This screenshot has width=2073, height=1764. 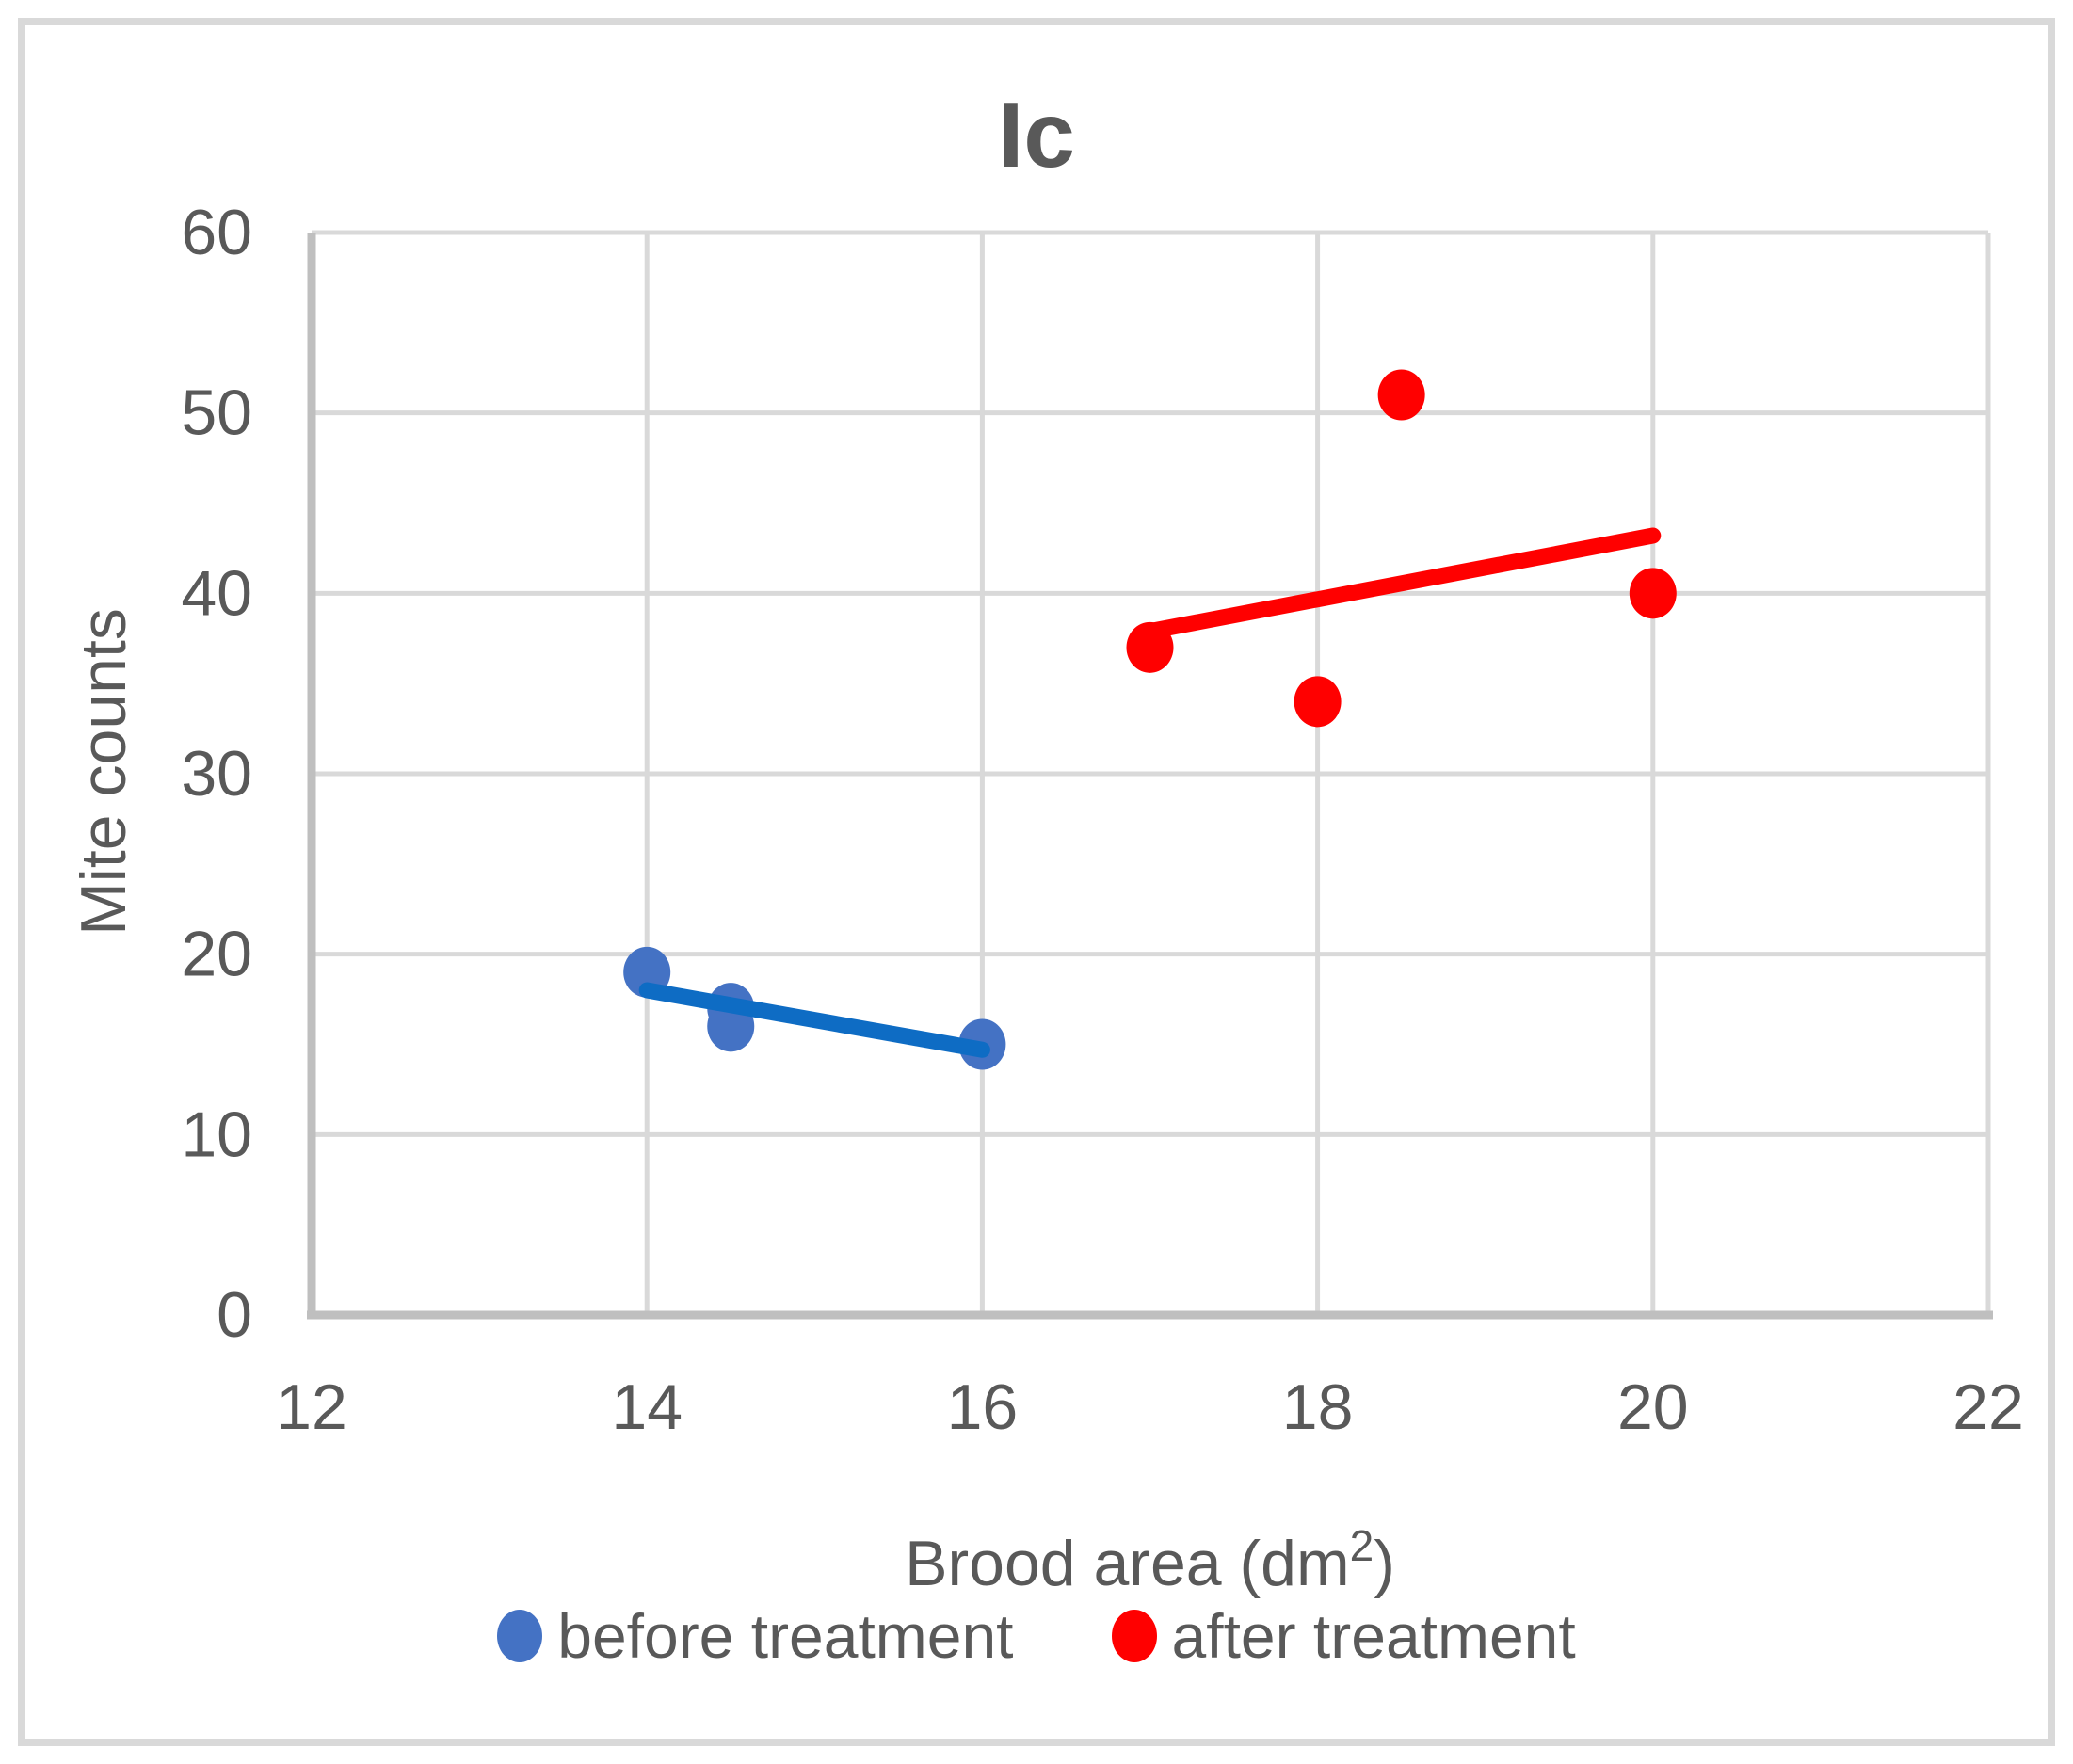 I want to click on chart-title: Ic, so click(x=1036, y=134).